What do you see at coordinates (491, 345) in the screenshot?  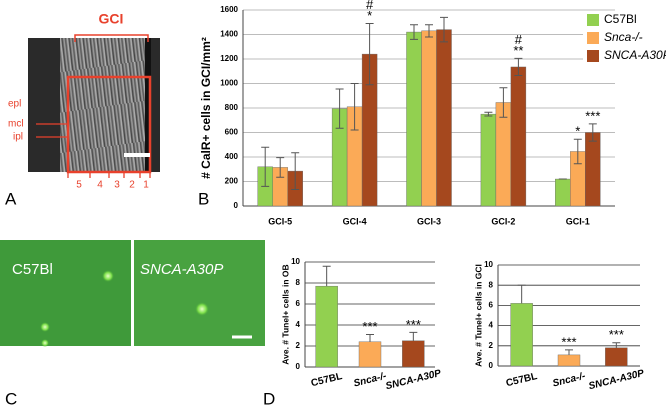 I see `y-tick-label: 2` at bounding box center [491, 345].